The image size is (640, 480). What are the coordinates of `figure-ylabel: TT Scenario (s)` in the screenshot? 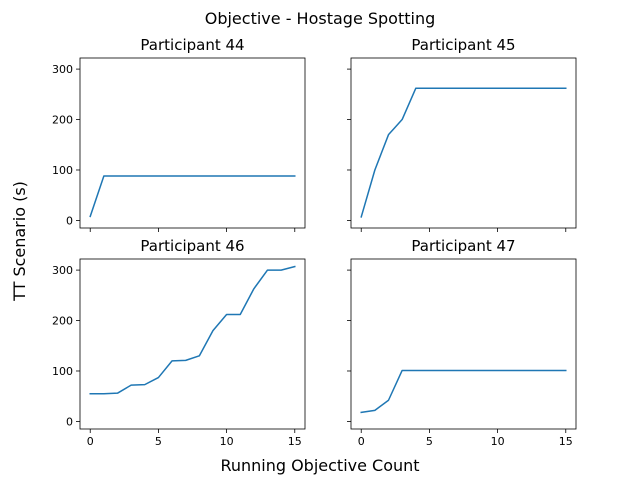 It's located at (19, 241).